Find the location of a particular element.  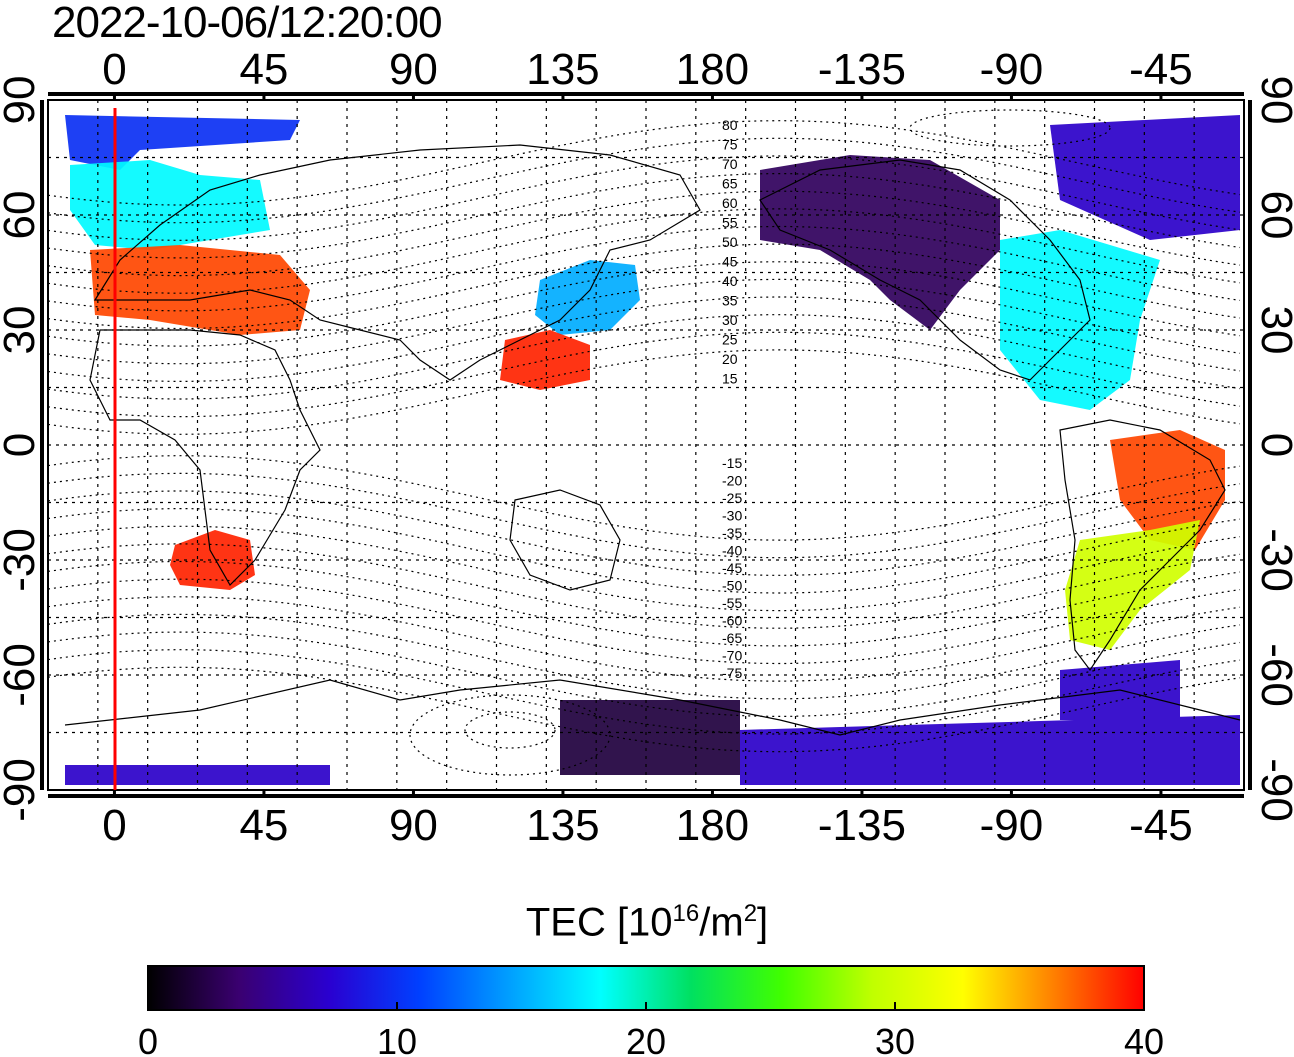

tec-region-antarctica-band is located at coordinates (652, 722).